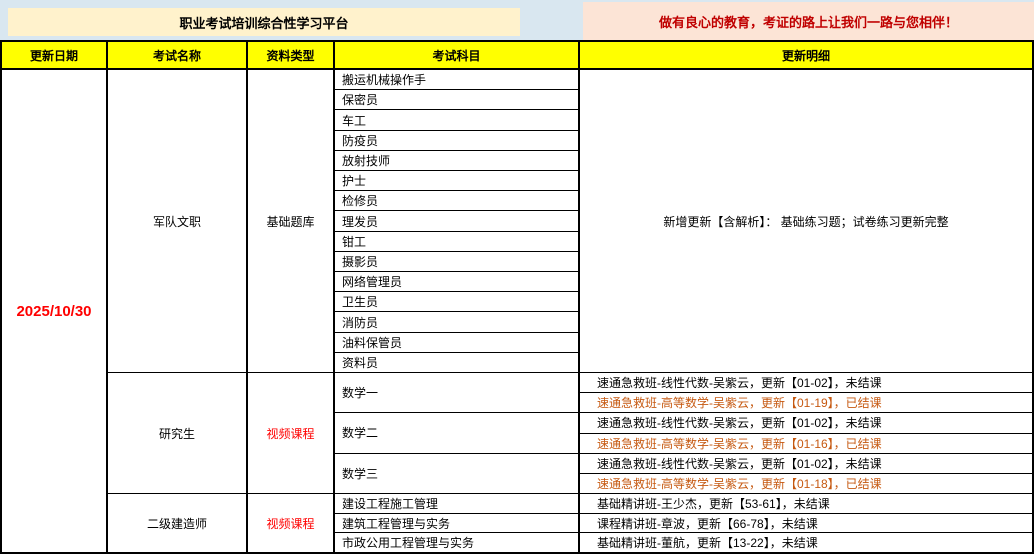 Image resolution: width=1034 pixels, height=554 pixels. Describe the element at coordinates (707, 543) in the screenshot. I see `update-detail-line: 基础精讲班-董航，更新【13-22】，未结课` at that location.